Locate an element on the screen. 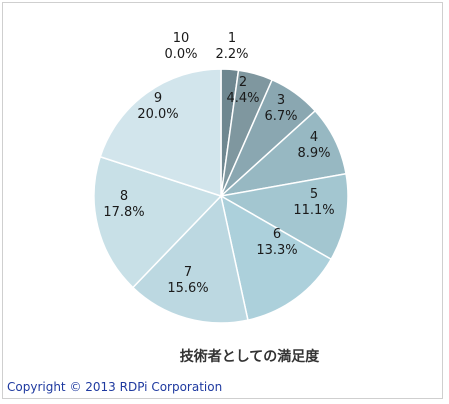 The height and width of the screenshot is (404, 449). slice-value-label: 0.0% is located at coordinates (180, 54).